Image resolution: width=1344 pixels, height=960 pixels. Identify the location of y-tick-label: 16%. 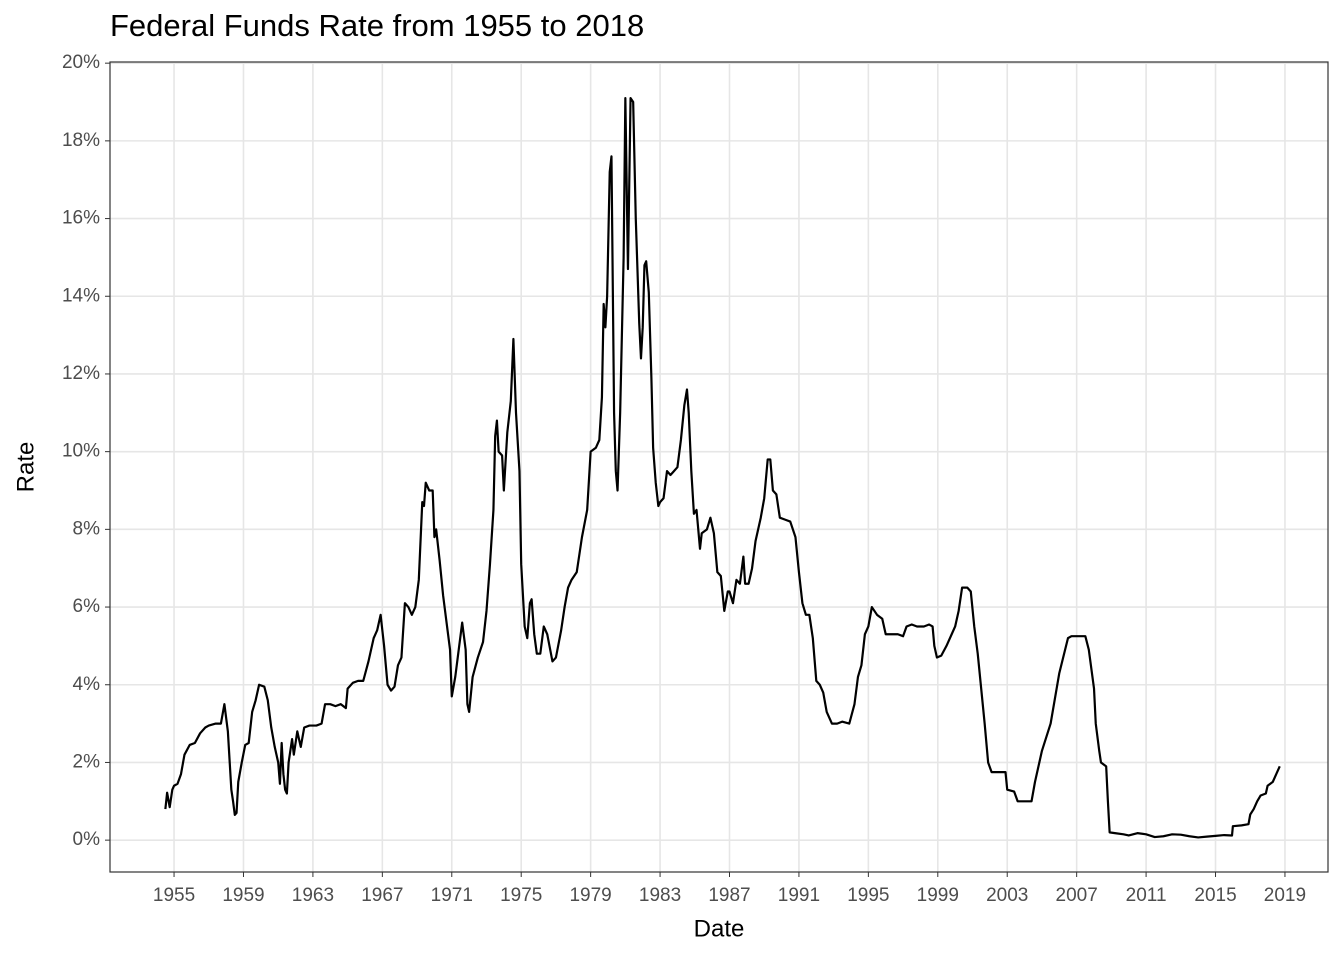
(81, 218).